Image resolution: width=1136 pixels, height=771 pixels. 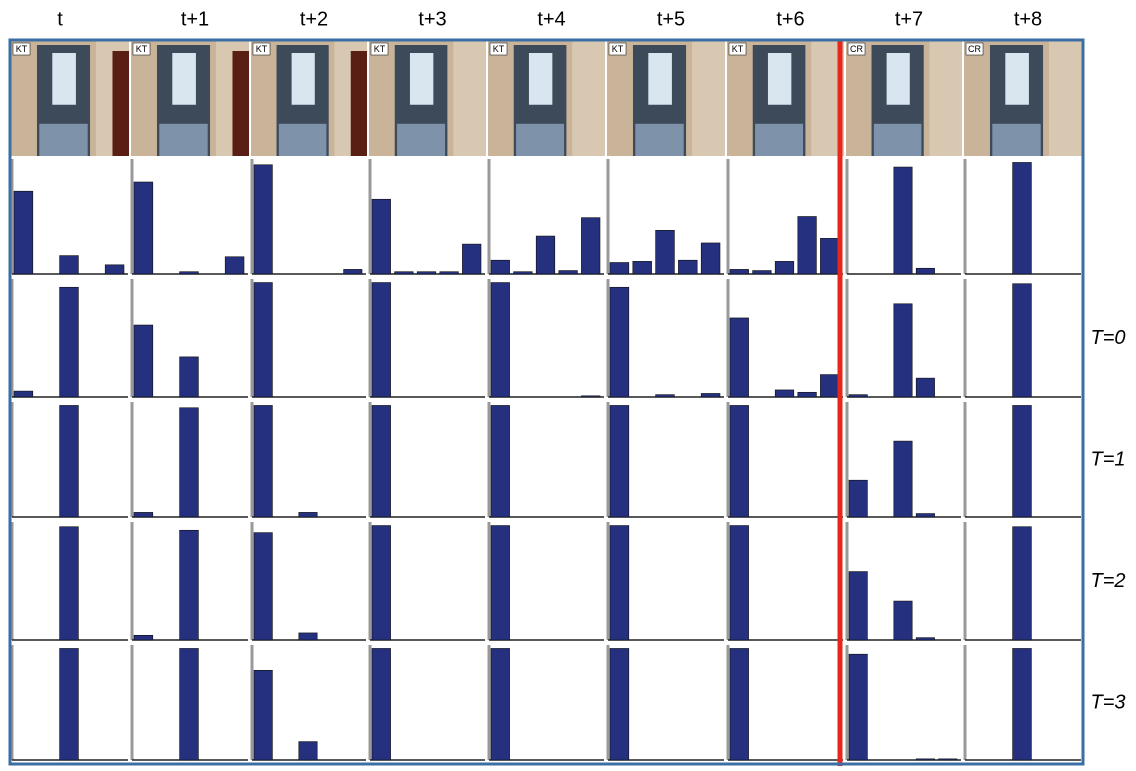 What do you see at coordinates (1107, 459) in the screenshot?
I see `row-label: T=1` at bounding box center [1107, 459].